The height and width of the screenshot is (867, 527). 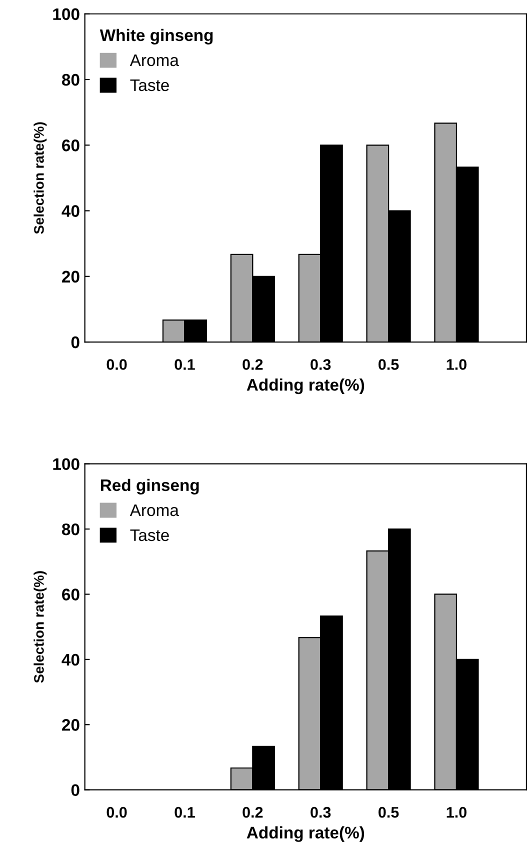 What do you see at coordinates (149, 486) in the screenshot?
I see `legend-title: Red ginseng` at bounding box center [149, 486].